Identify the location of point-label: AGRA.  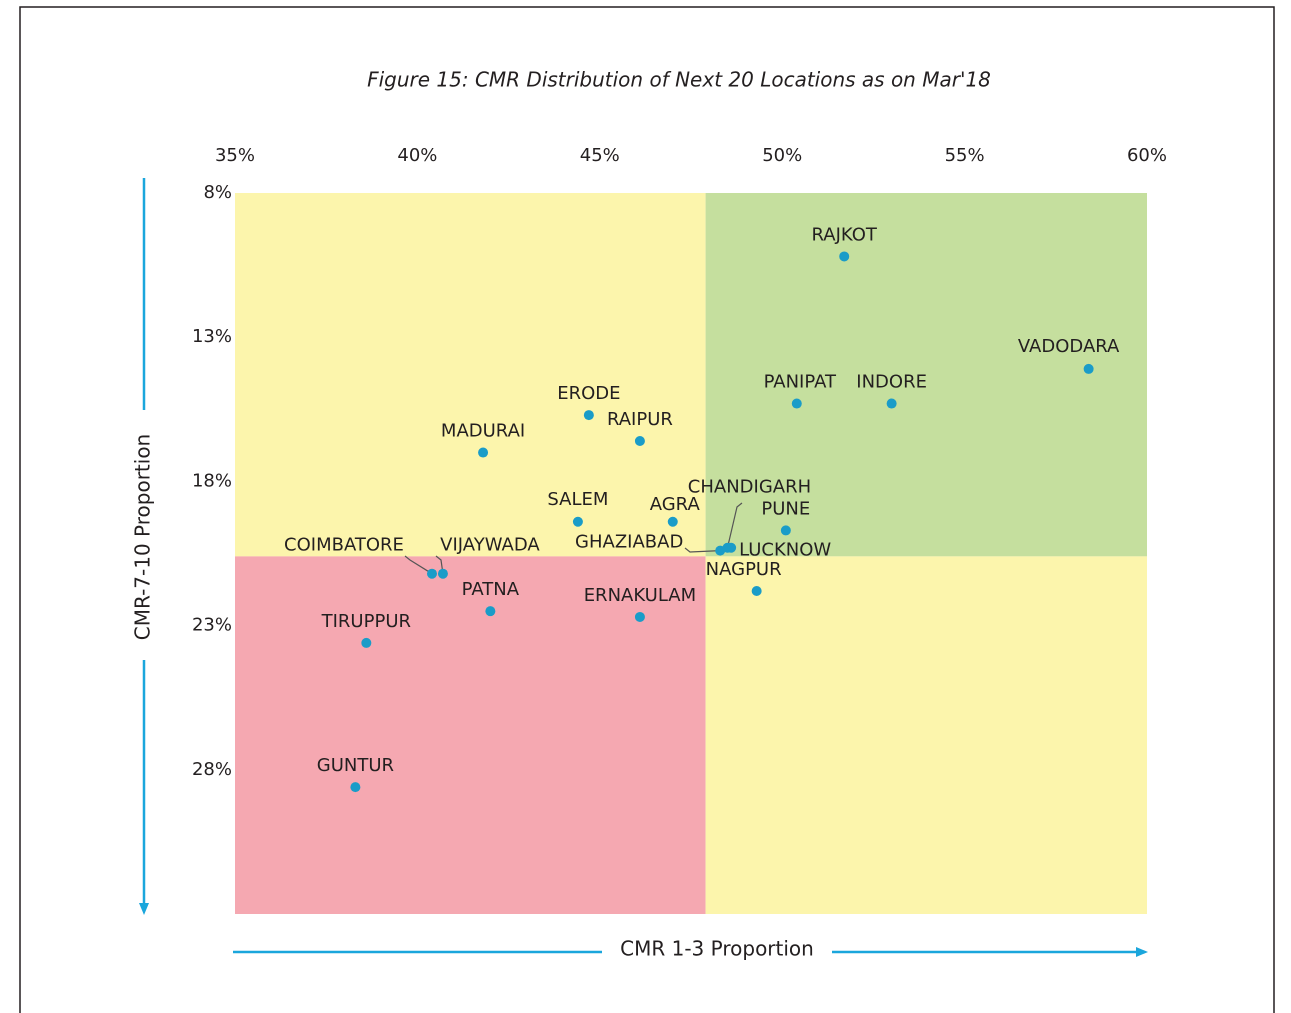
(675, 504).